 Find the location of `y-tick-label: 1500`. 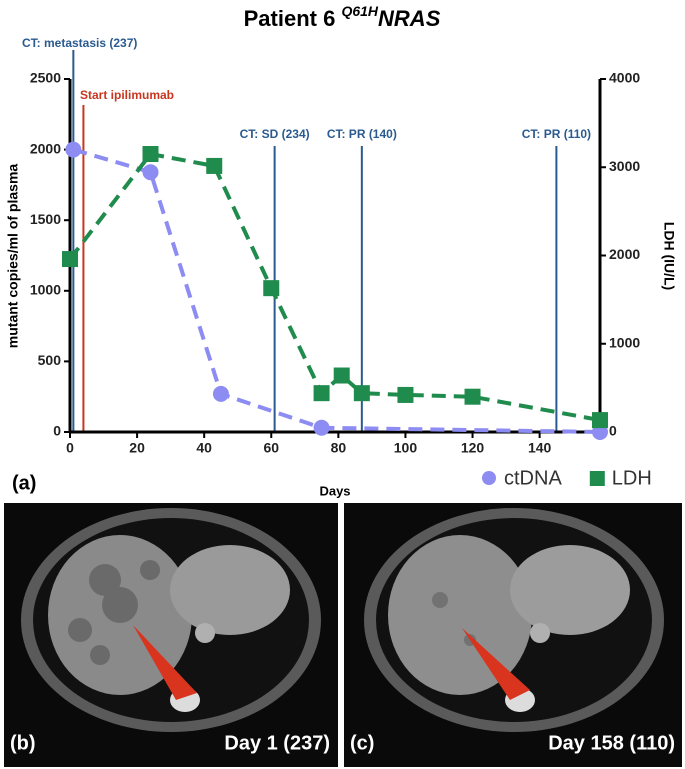

y-tick-label: 1500 is located at coordinates (45, 219).